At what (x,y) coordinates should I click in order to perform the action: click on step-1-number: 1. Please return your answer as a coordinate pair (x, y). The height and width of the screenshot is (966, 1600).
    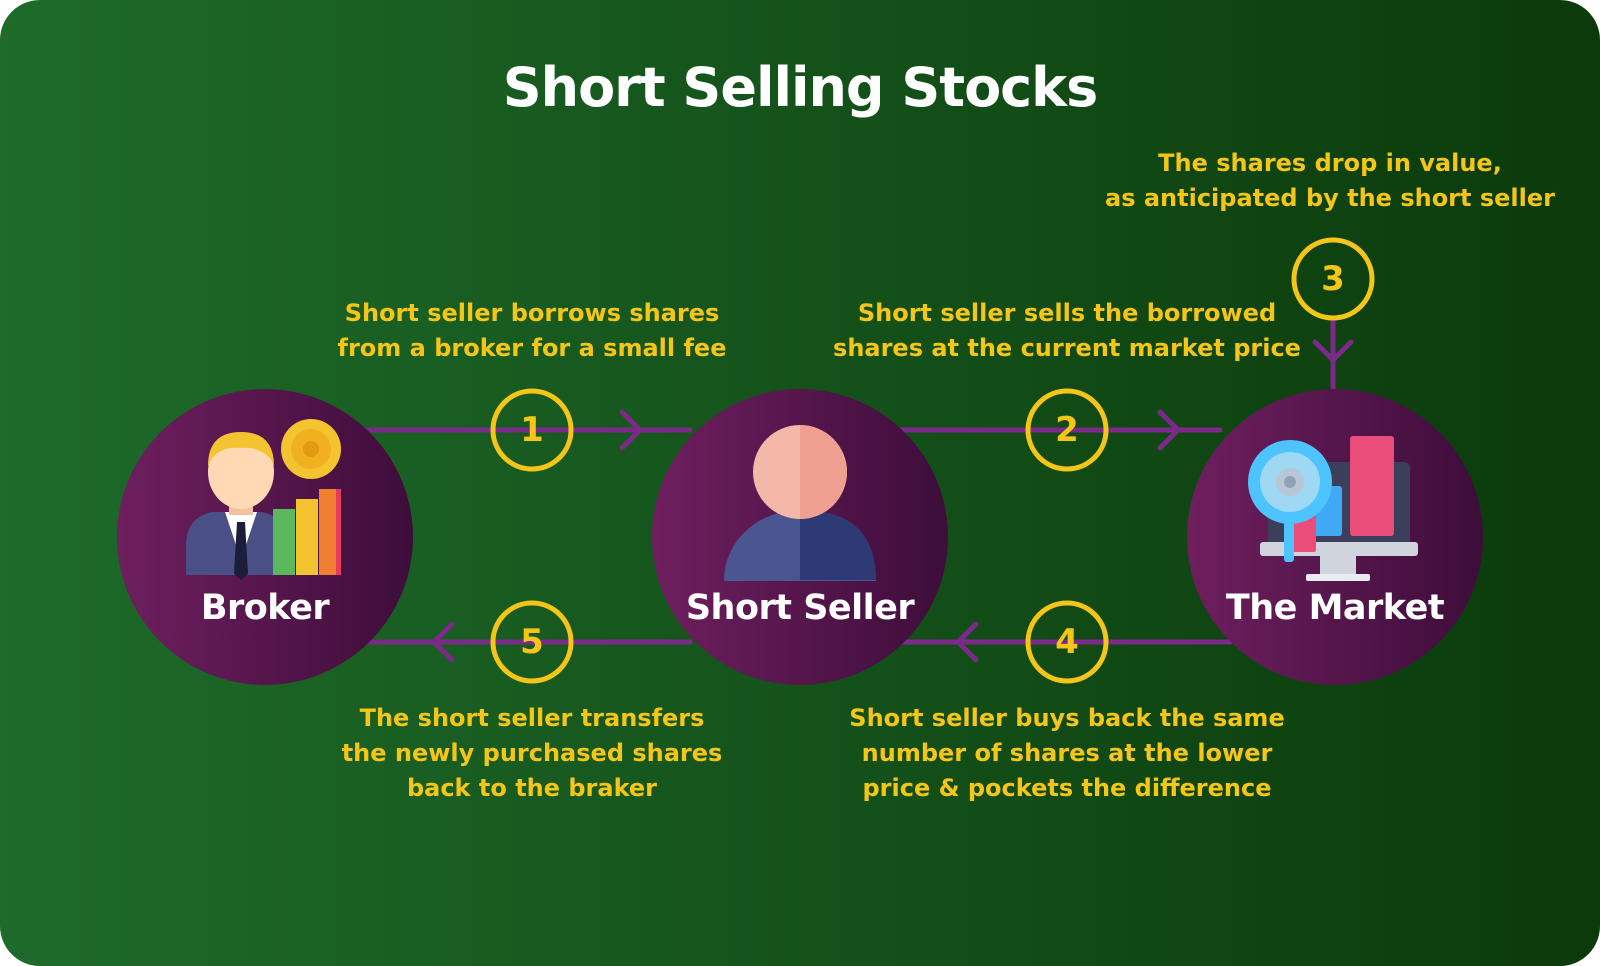
    Looking at the image, I should click on (532, 430).